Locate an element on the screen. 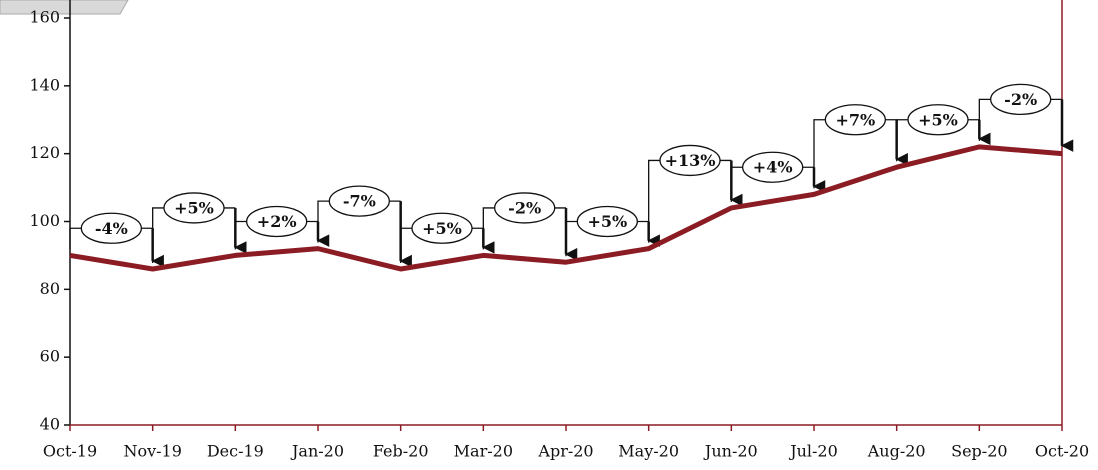  x-tick-label: Feb-20 is located at coordinates (401, 451).